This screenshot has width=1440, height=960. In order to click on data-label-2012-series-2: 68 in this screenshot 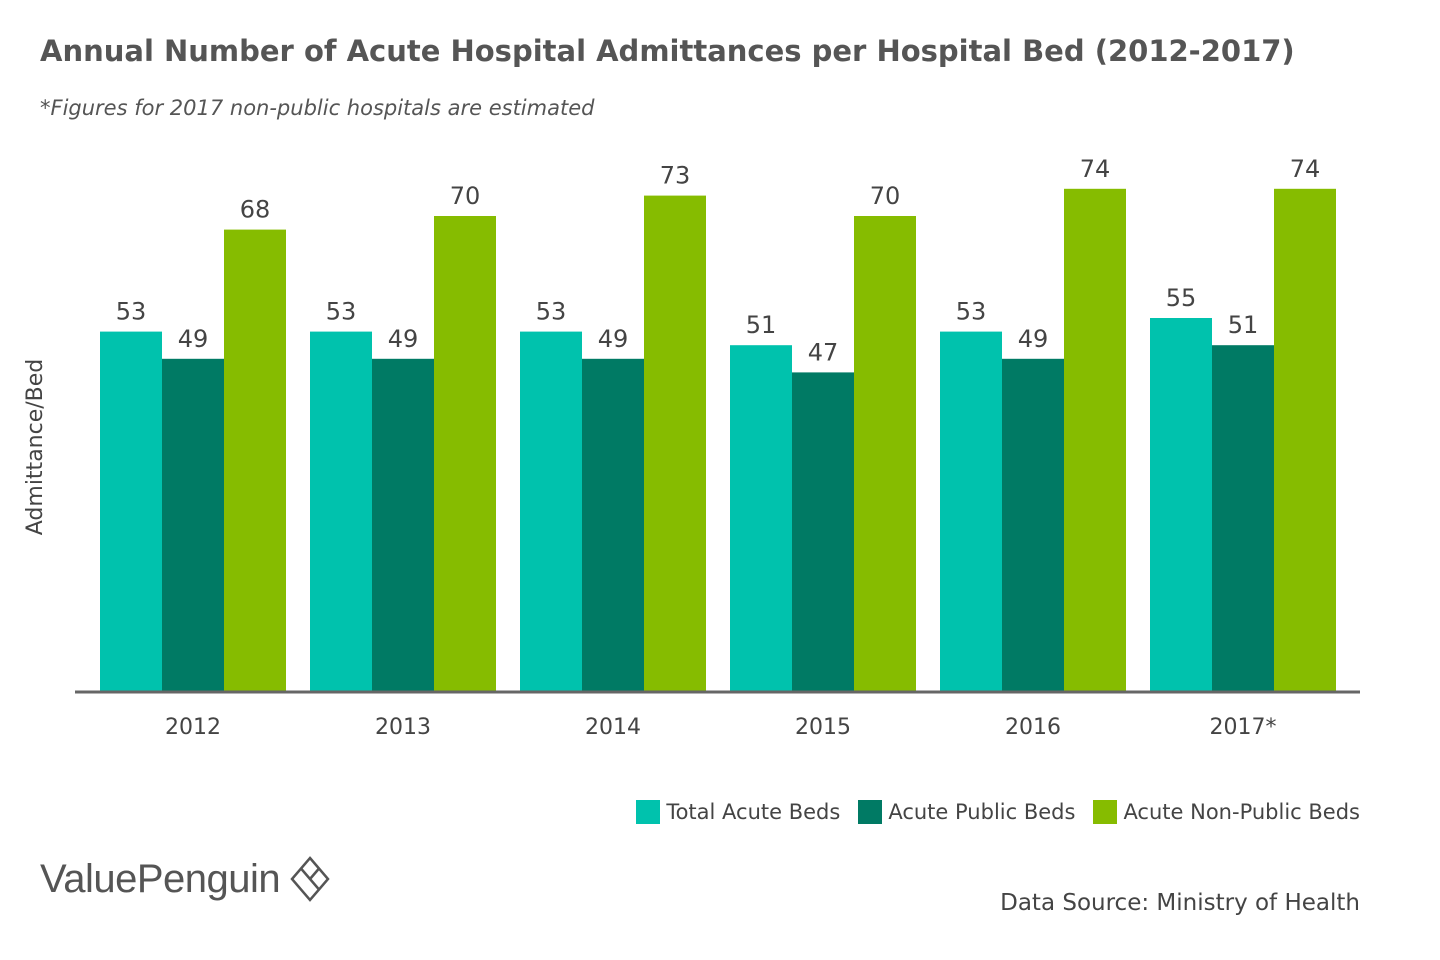, I will do `click(255, 210)`.